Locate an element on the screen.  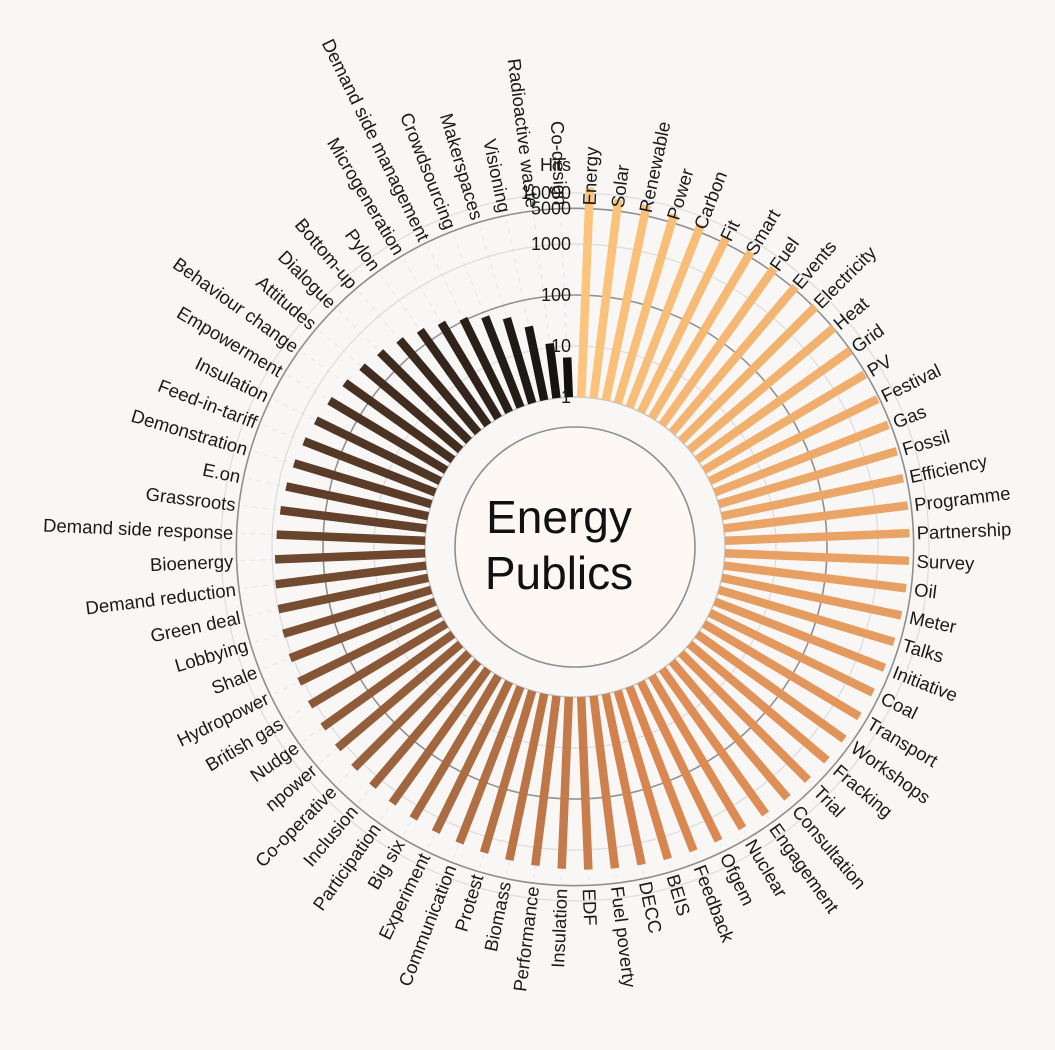
center-disc: Energy Publics is located at coordinates (575, 547).